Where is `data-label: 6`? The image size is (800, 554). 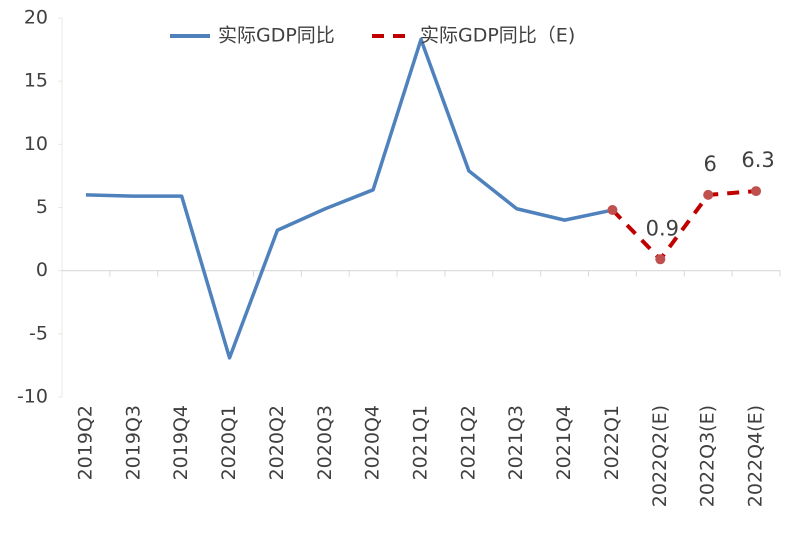
data-label: 6 is located at coordinates (710, 164).